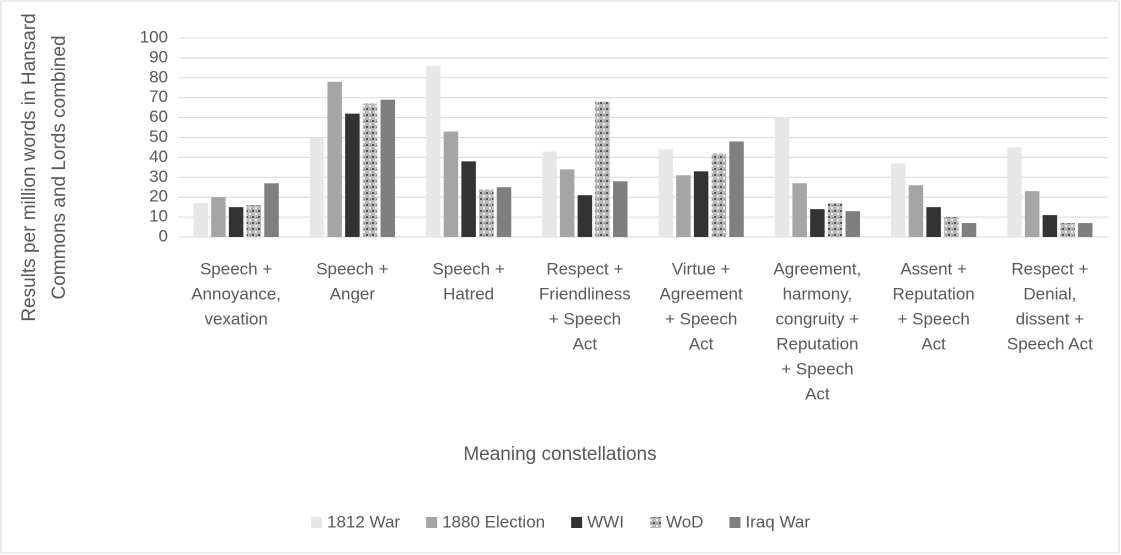  I want to click on y-tick-label: 10, so click(158, 216).